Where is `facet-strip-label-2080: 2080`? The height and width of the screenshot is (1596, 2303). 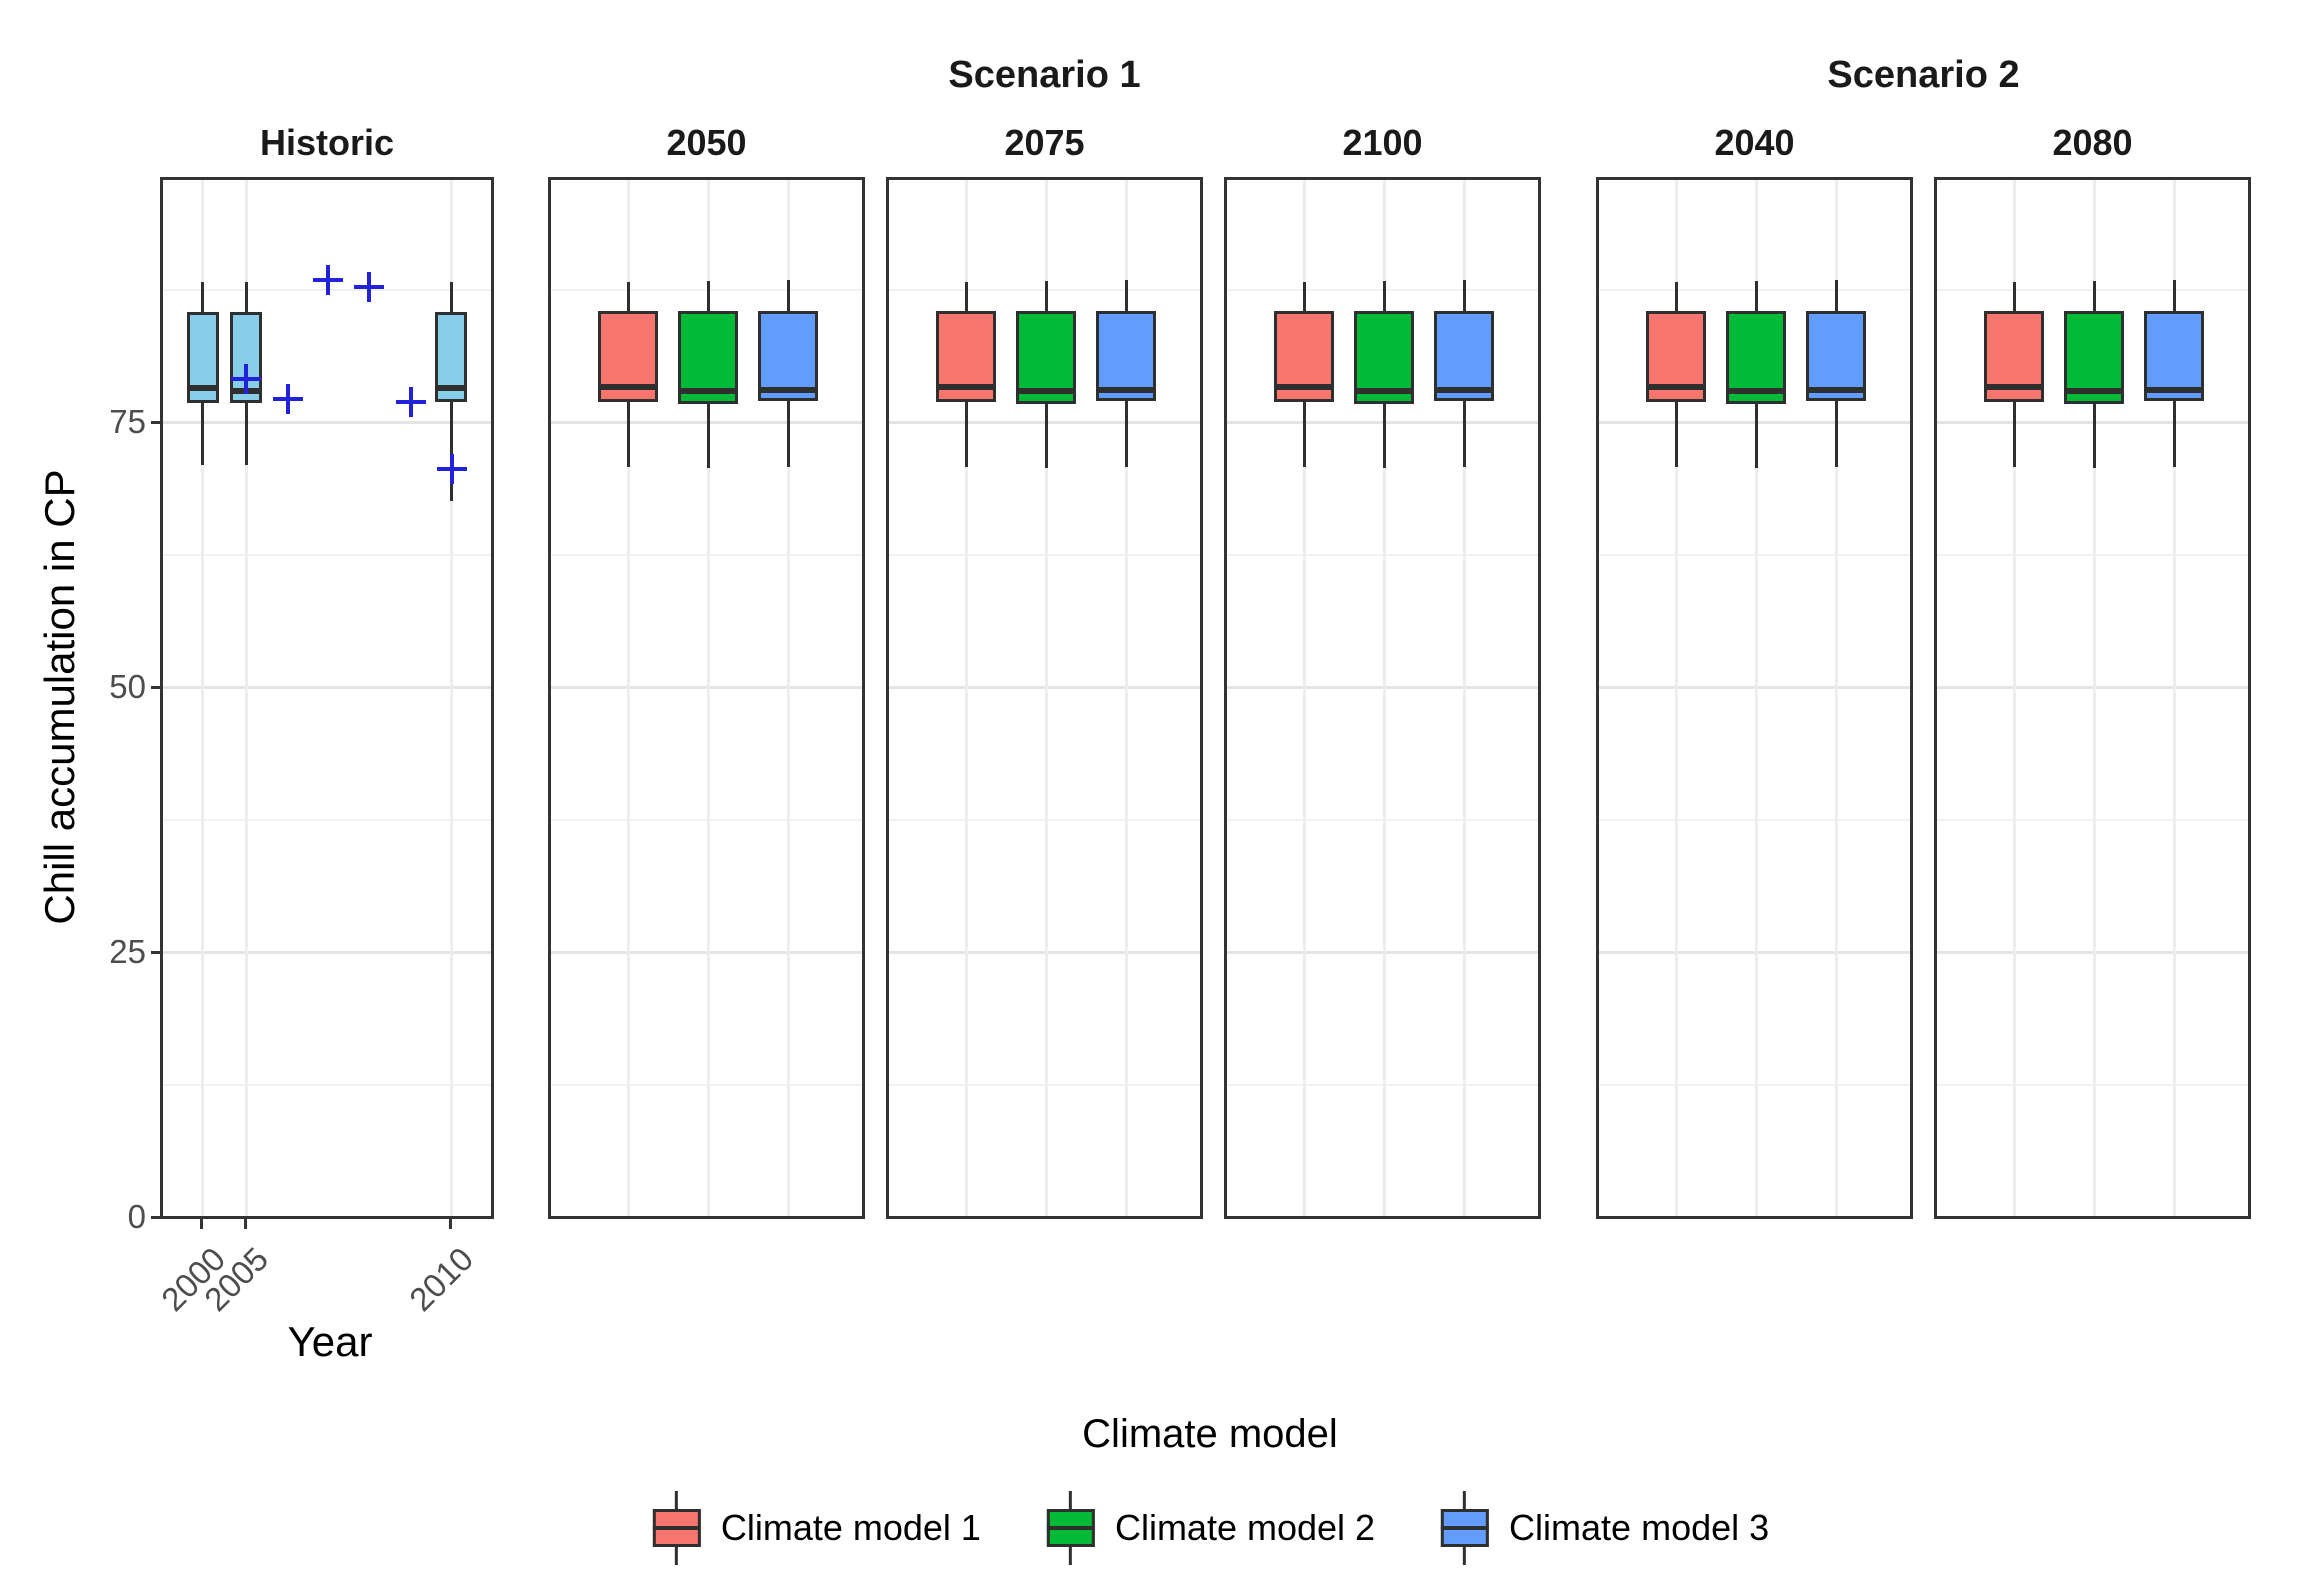
facet-strip-label-2080: 2080 is located at coordinates (2092, 142).